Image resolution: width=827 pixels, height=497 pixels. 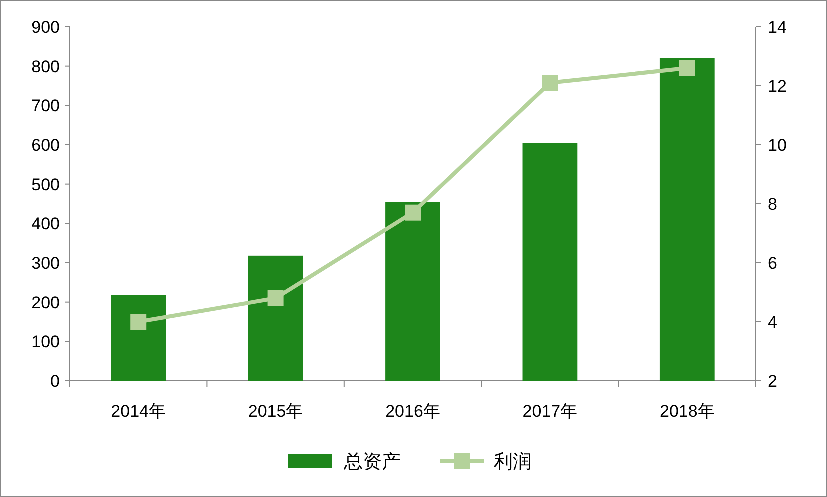 I want to click on y2-tick-label: 12, so click(x=777, y=86).